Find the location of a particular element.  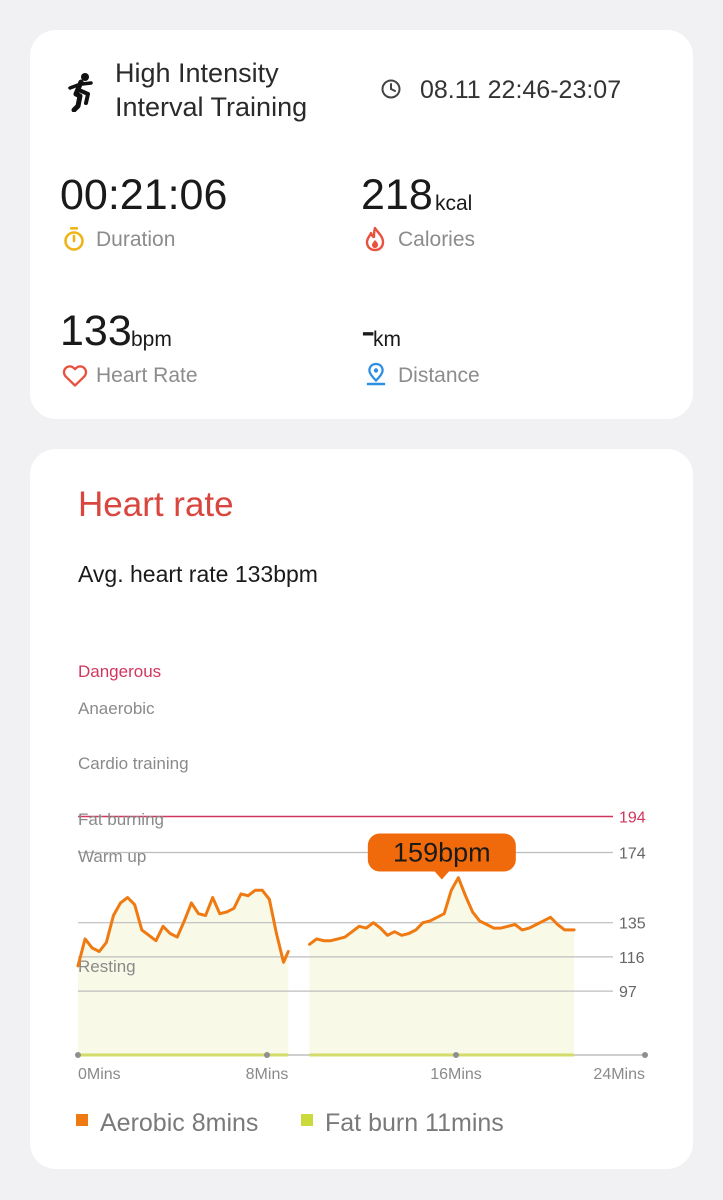

zone-label-0: Dangerous is located at coordinates (119, 671).